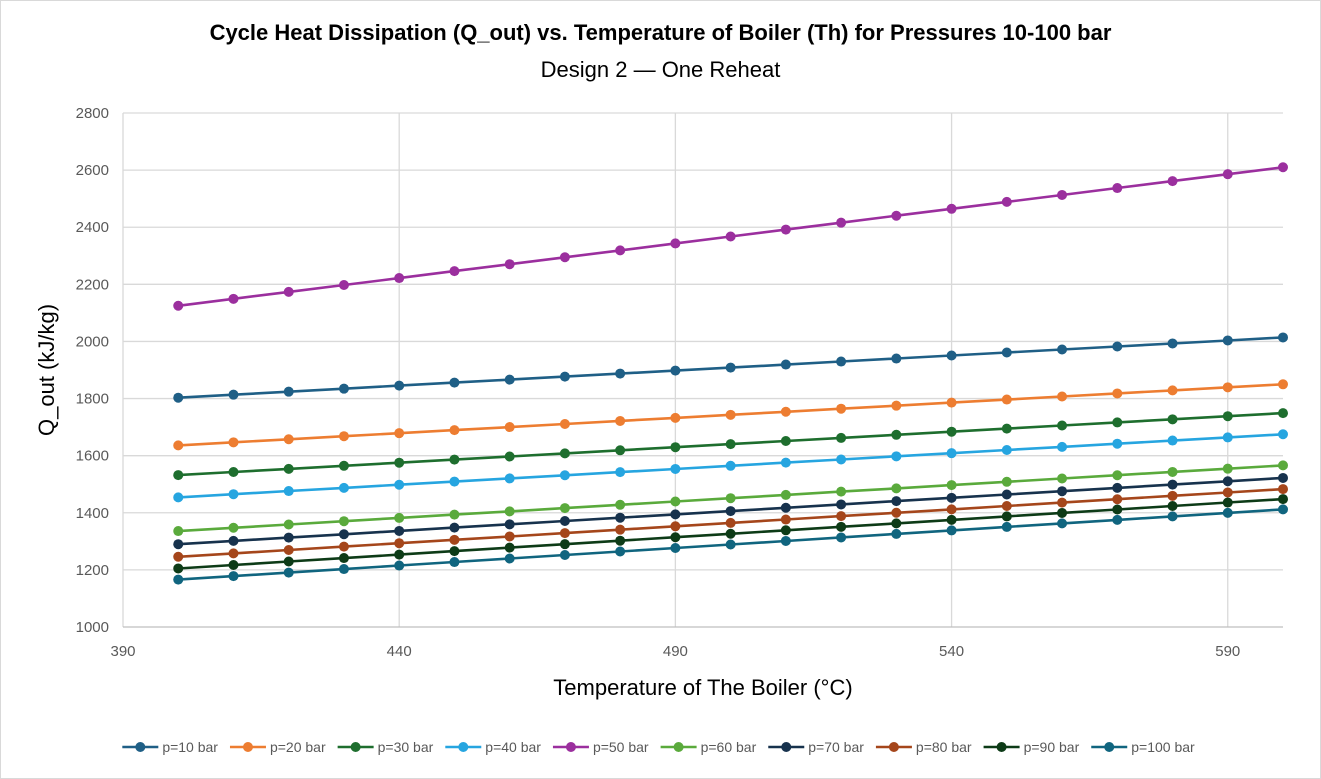  I want to click on legend-label: p=60 bar, so click(729, 747).